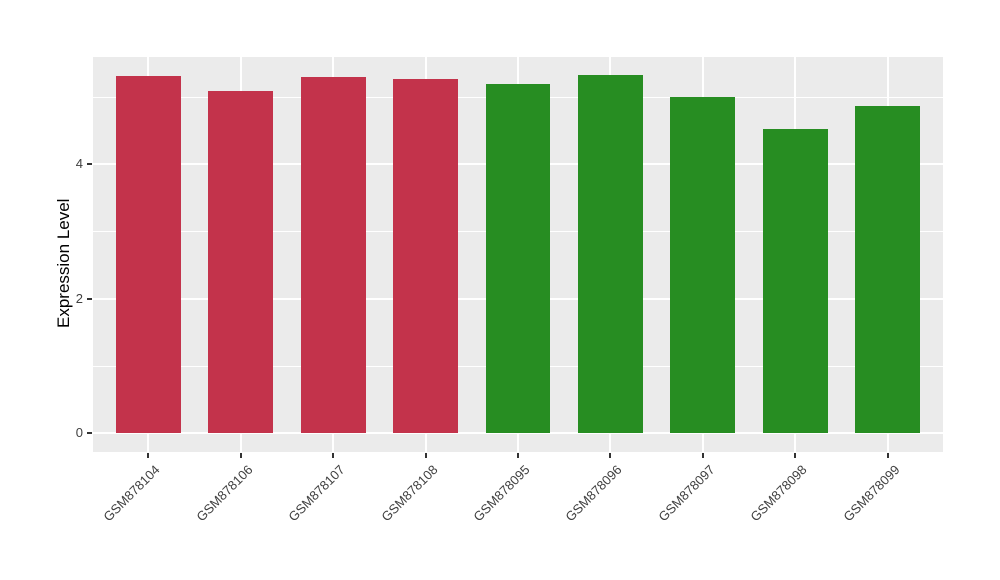 This screenshot has height=580, width=1000. Describe the element at coordinates (501, 493) in the screenshot. I see `x-tick-label-GSM878095: GSM878095` at that location.